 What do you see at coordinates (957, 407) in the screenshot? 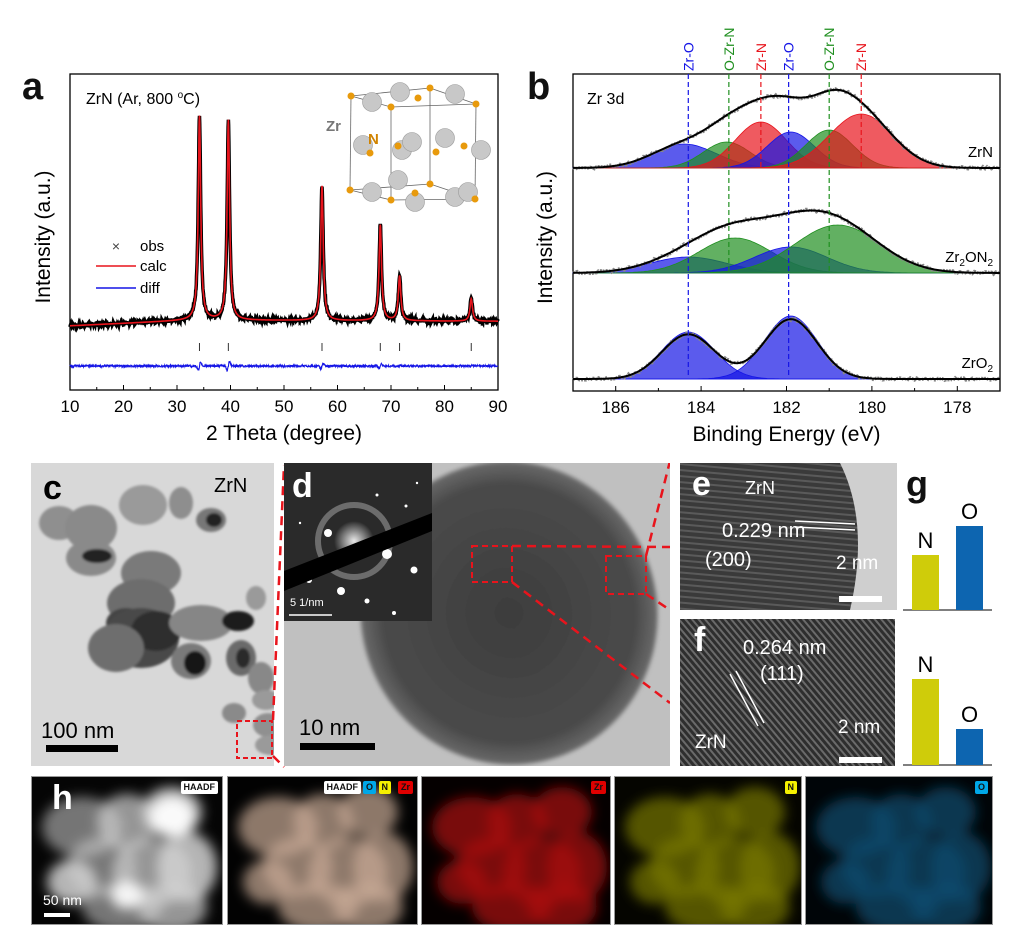
I see `x-tick-label: 178` at bounding box center [957, 407].